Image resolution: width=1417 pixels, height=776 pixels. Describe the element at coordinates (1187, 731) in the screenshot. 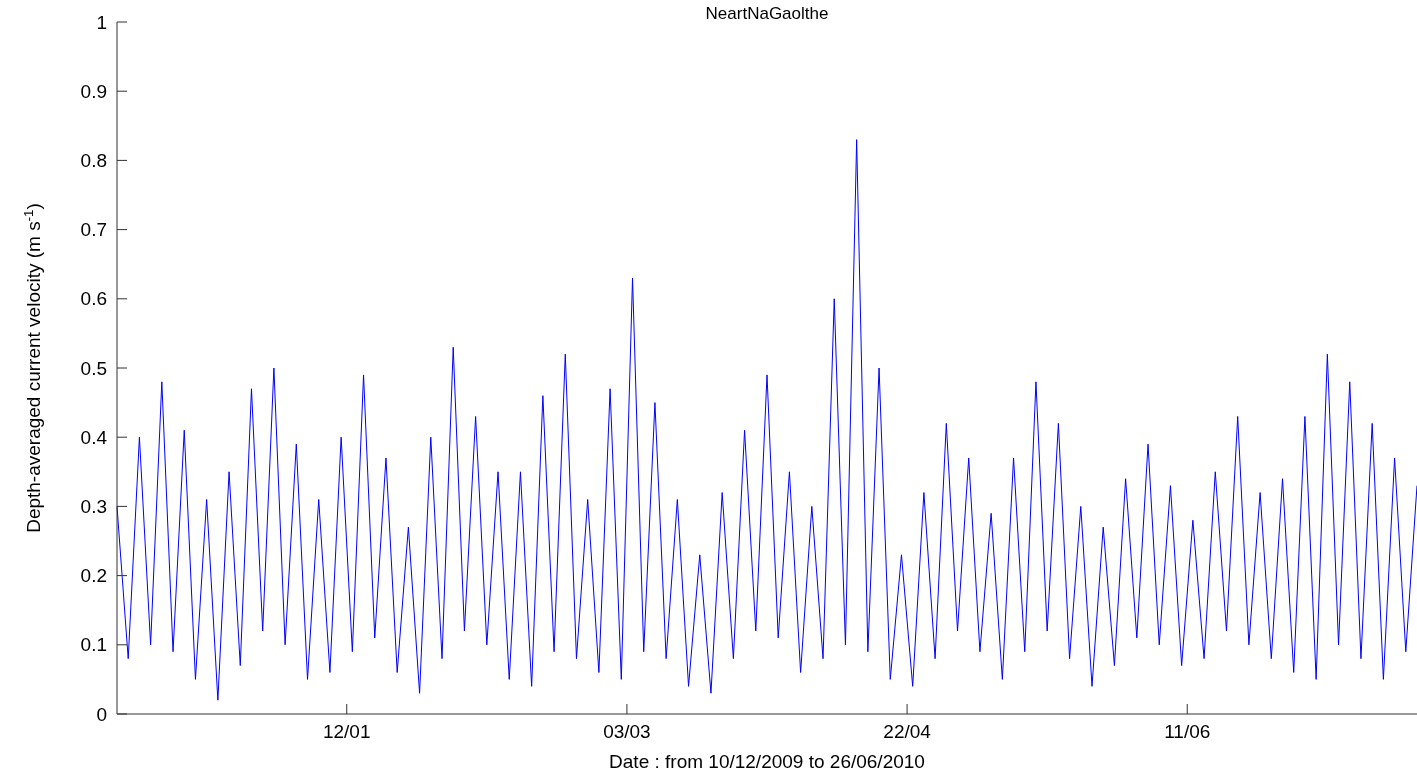

I see `x-tick-label: 11/06` at that location.